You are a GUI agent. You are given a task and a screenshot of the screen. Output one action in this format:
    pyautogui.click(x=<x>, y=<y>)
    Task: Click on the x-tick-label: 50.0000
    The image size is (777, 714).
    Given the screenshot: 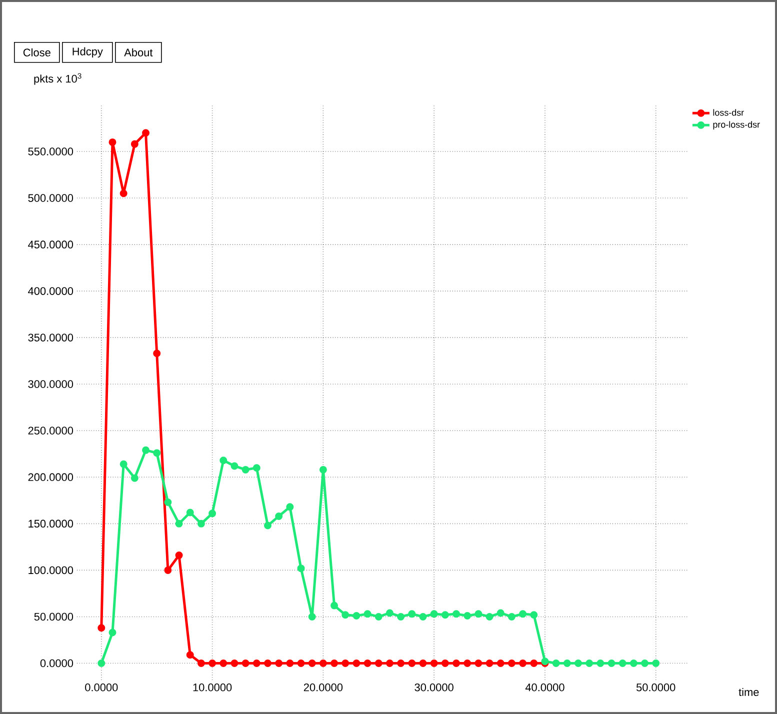 What is the action you would take?
    pyautogui.click(x=656, y=688)
    